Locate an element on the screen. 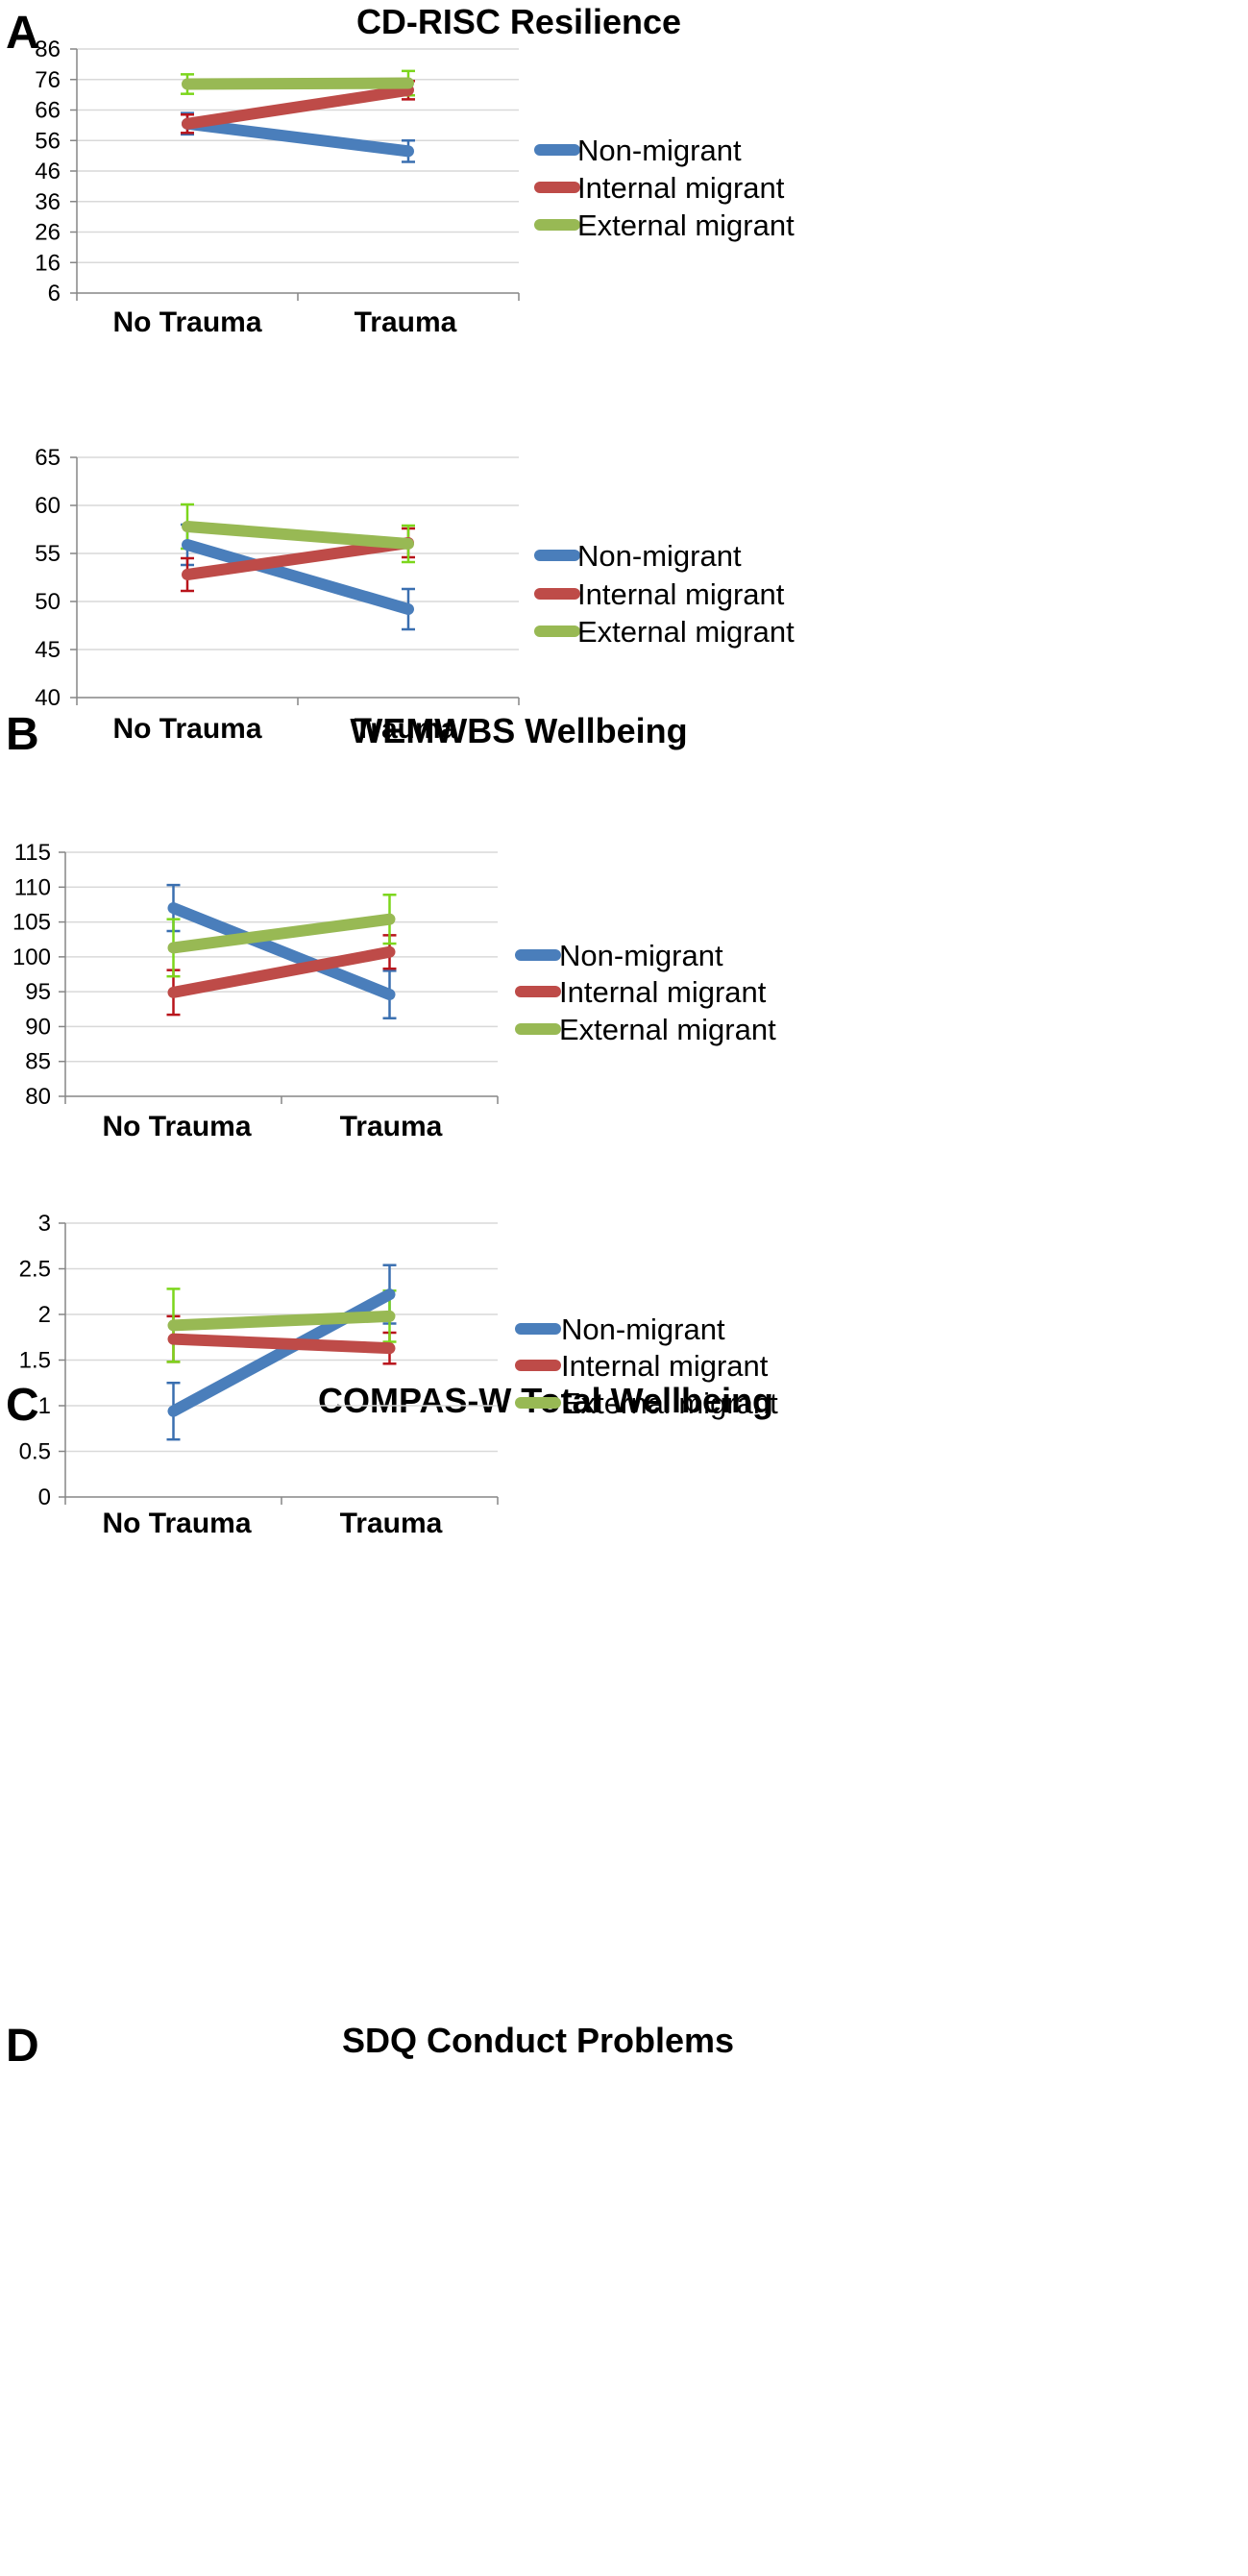 Image resolution: width=1248 pixels, height=2576 pixels. y-tick-label: 66 is located at coordinates (48, 111).